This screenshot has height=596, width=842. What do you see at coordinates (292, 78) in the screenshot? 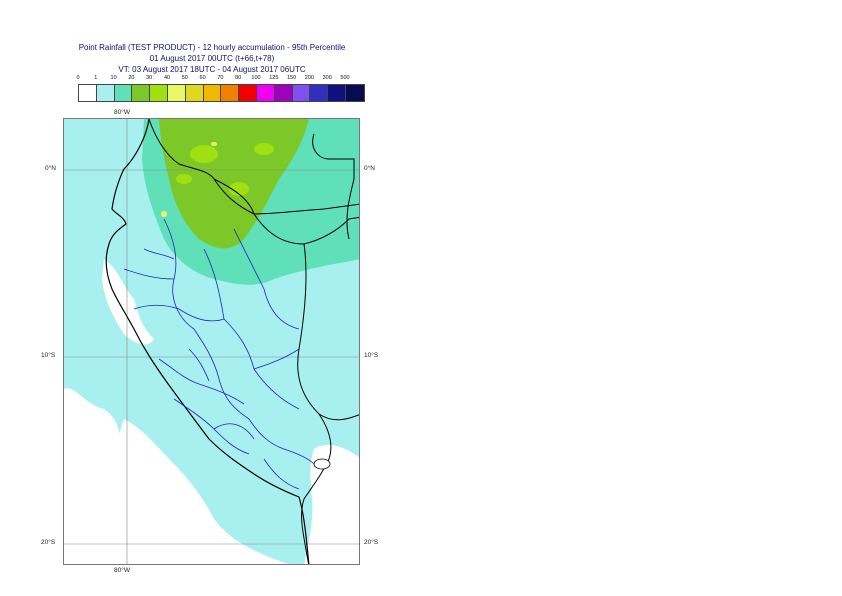
I see `legend-tick-label: 150` at bounding box center [292, 78].